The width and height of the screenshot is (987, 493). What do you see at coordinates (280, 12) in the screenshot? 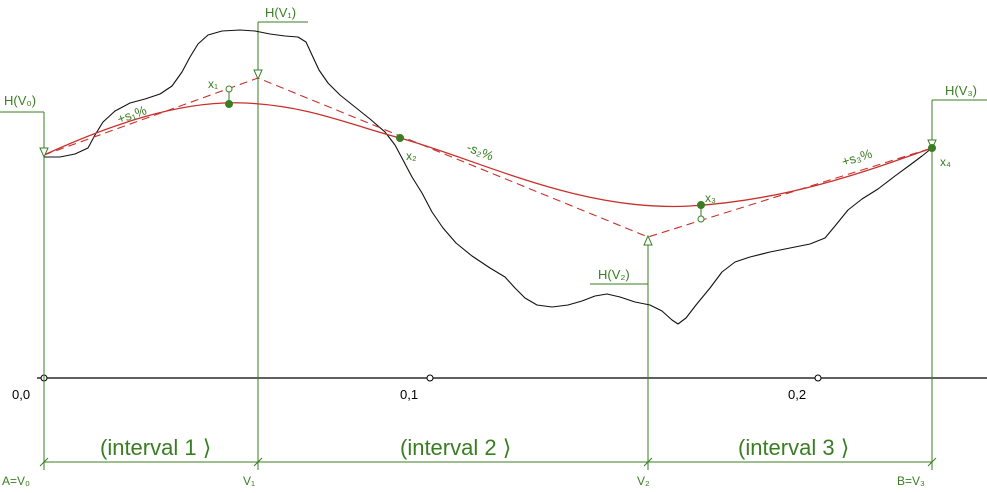
I see `h-v1-label: H(V₁)` at bounding box center [280, 12].